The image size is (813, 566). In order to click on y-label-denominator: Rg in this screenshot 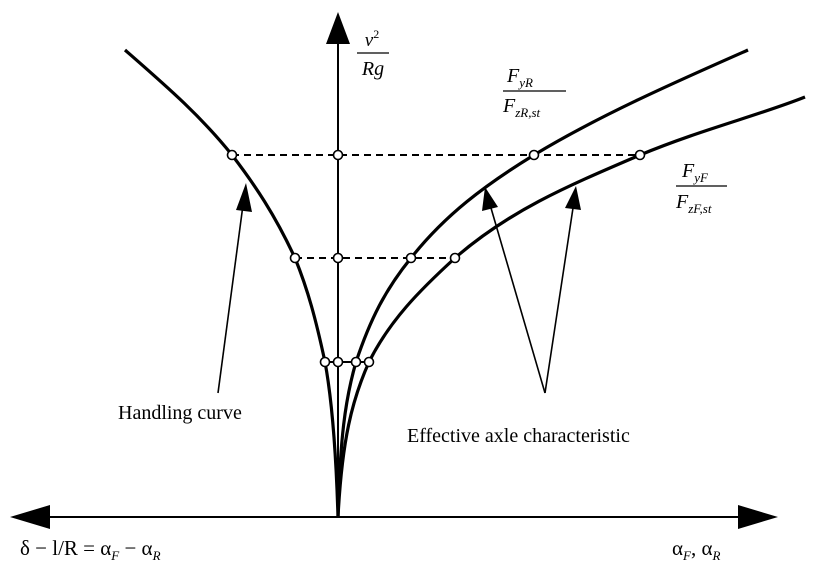, I will do `click(372, 69)`.